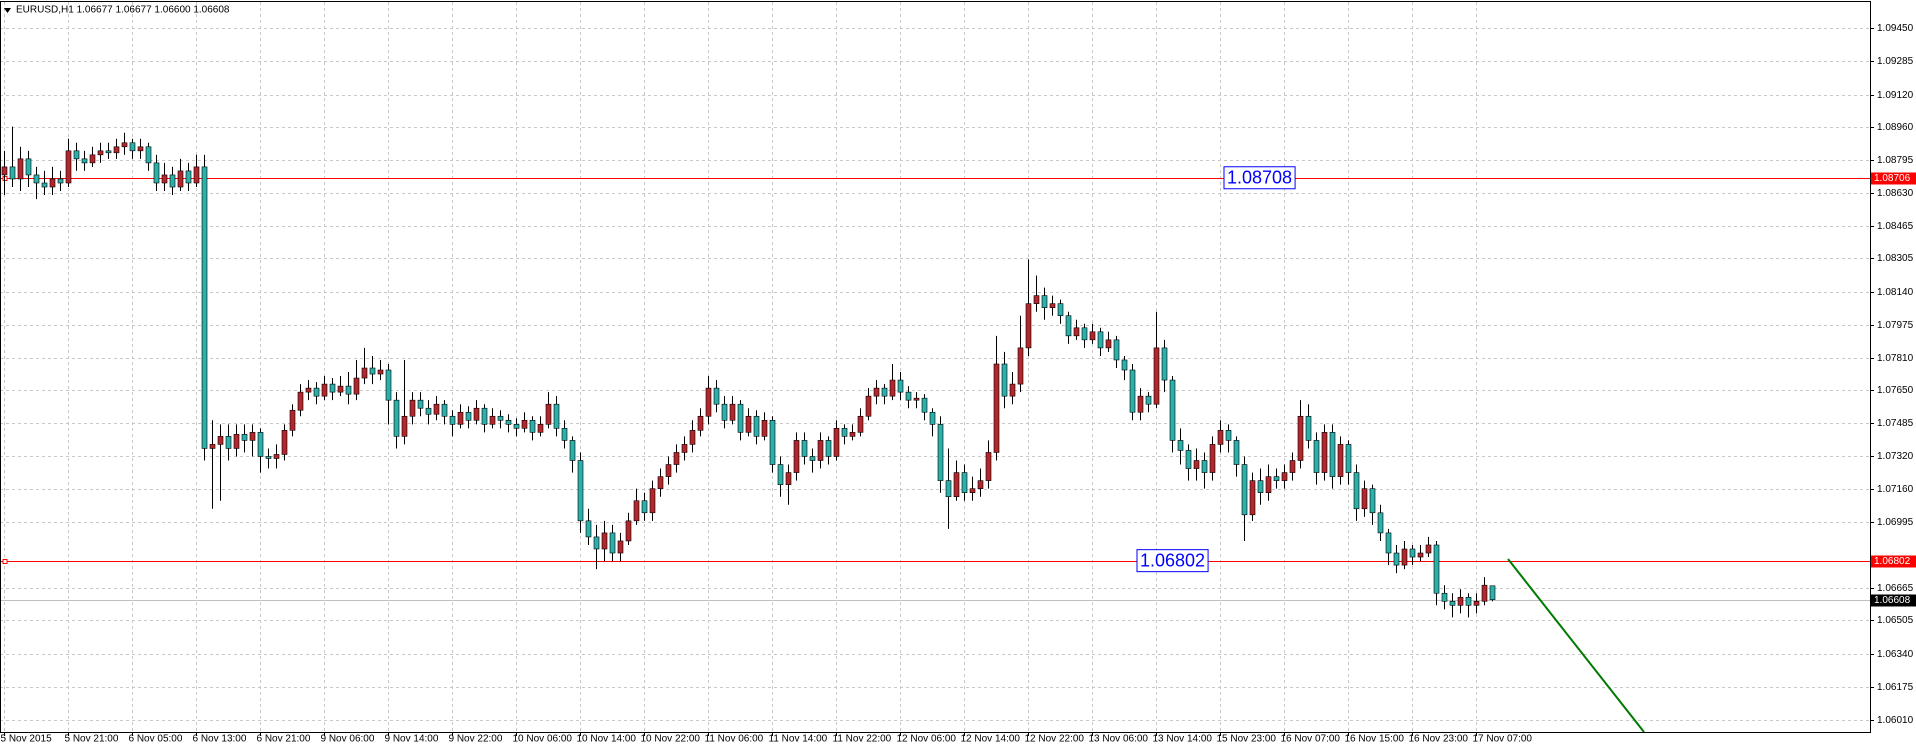 This screenshot has height=744, width=1916. Describe the element at coordinates (671, 739) in the screenshot. I see `x-tick-label: 10 Nov 22:00` at that location.